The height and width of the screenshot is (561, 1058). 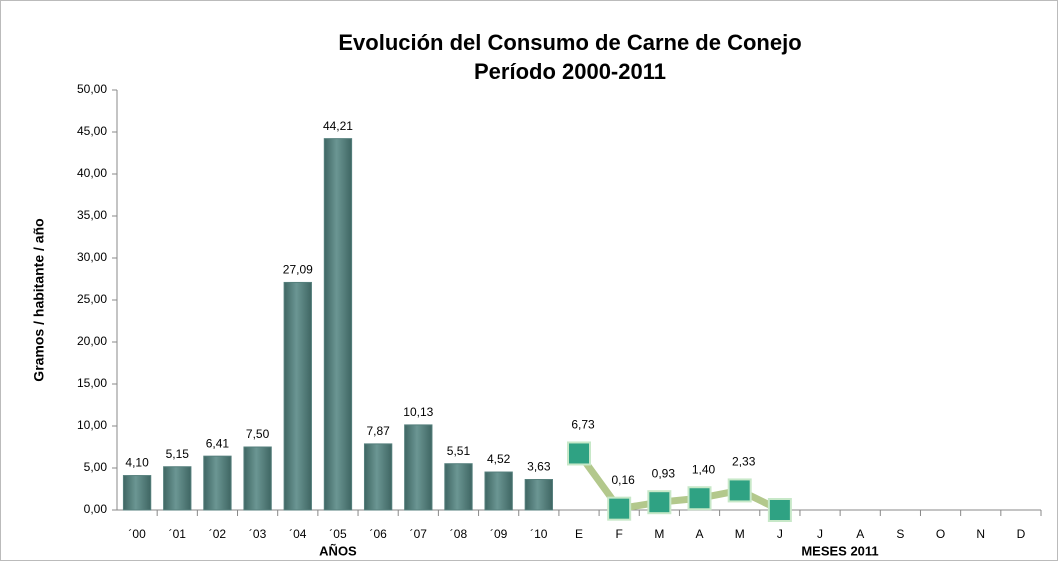 I want to click on data-label: 6,73, so click(x=583, y=425).